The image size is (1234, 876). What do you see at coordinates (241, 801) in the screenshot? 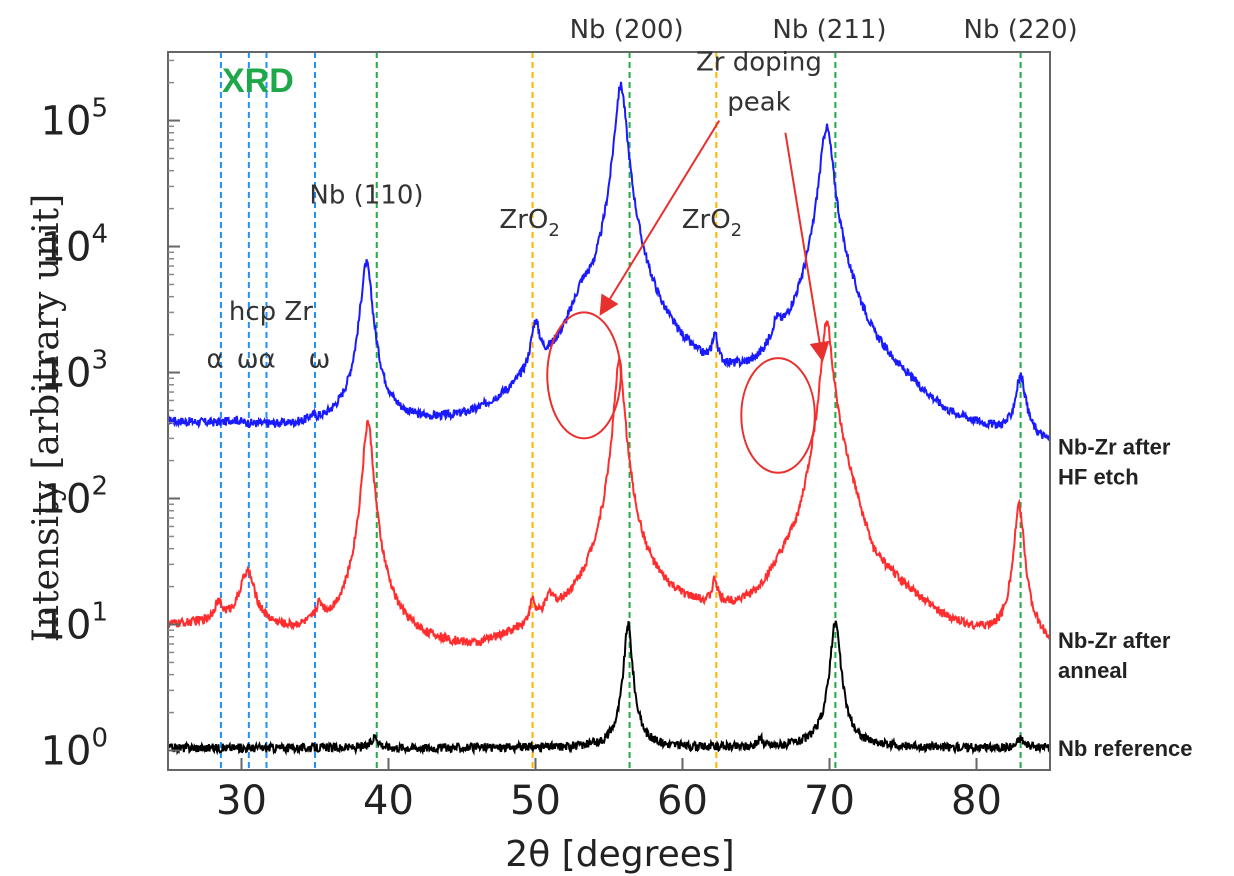
I see `x-tick-label: 30` at bounding box center [241, 801].